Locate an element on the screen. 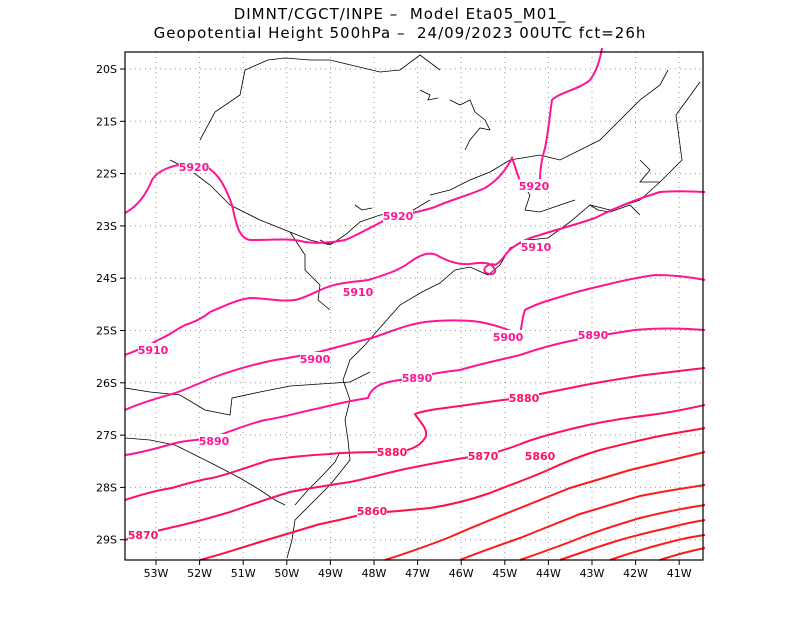  border-mg-rj is located at coordinates (547, 196).